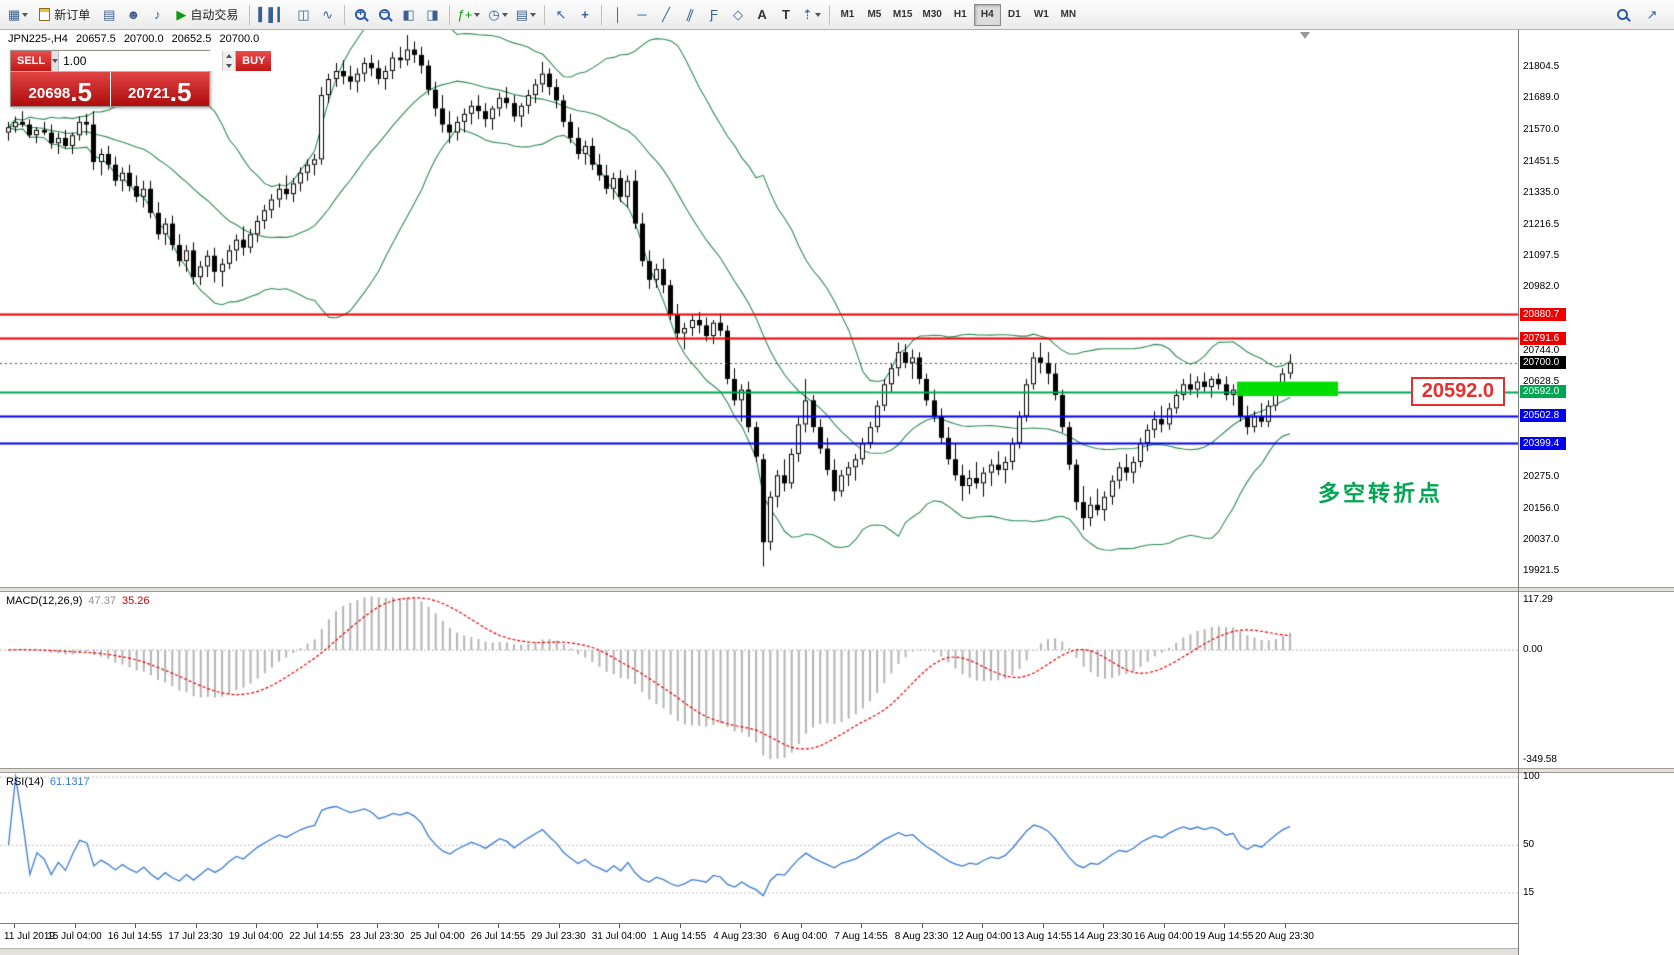 This screenshot has width=1674, height=955. Describe the element at coordinates (1538, 599) in the screenshot. I see `macd-scale-label: 117.29` at that location.